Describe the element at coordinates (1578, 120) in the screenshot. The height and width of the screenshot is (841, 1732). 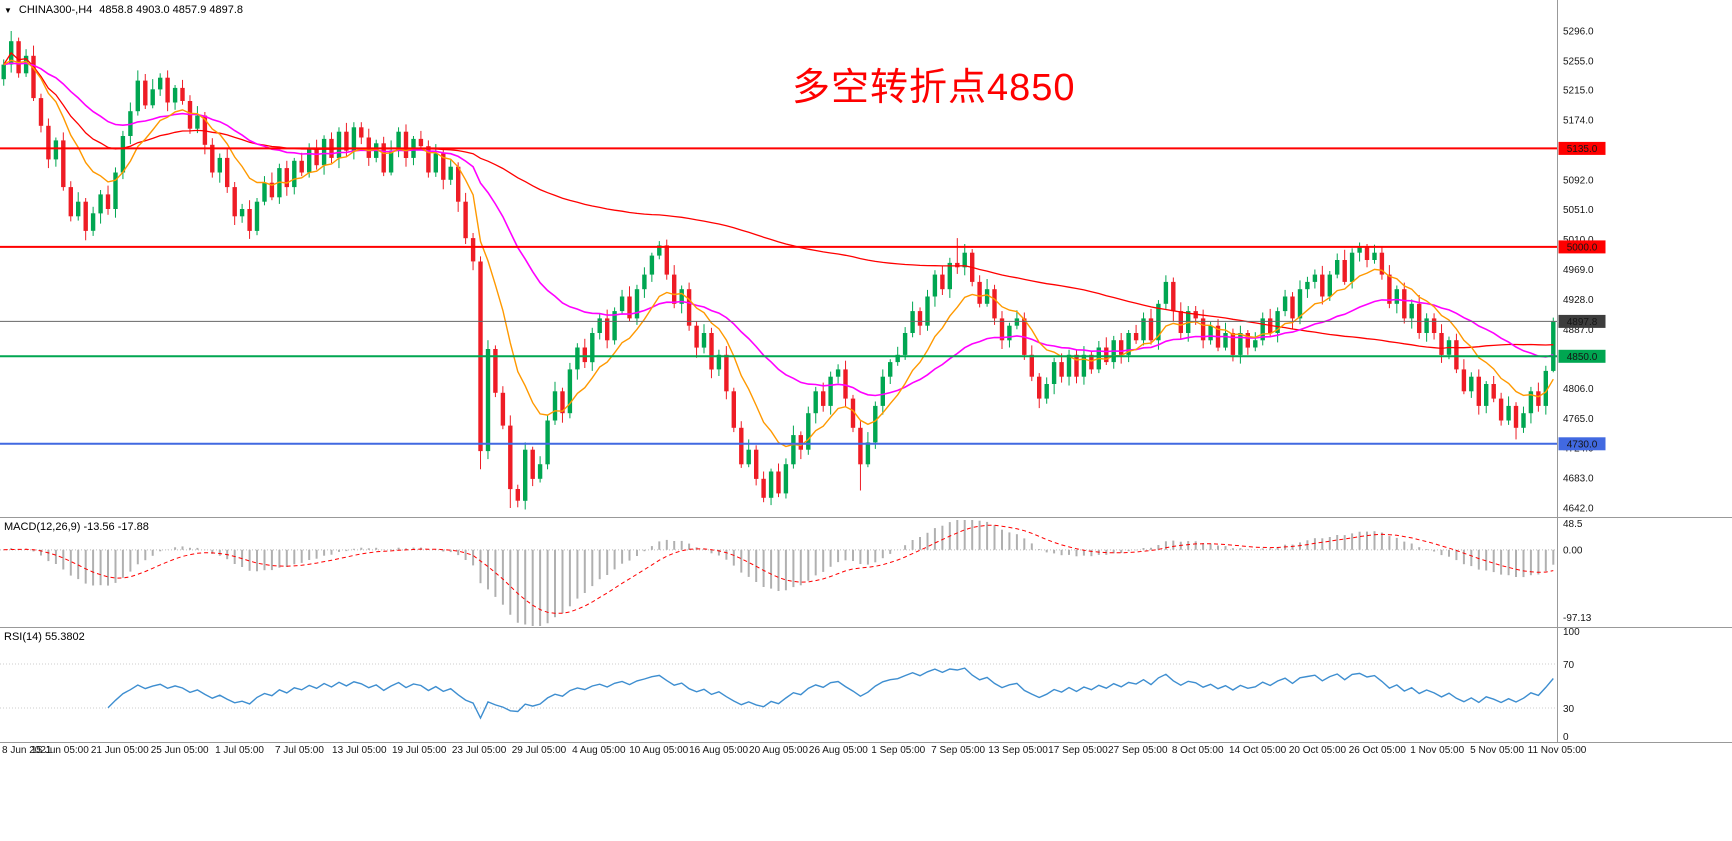
I see `svg-text: 5174.0` at that location.